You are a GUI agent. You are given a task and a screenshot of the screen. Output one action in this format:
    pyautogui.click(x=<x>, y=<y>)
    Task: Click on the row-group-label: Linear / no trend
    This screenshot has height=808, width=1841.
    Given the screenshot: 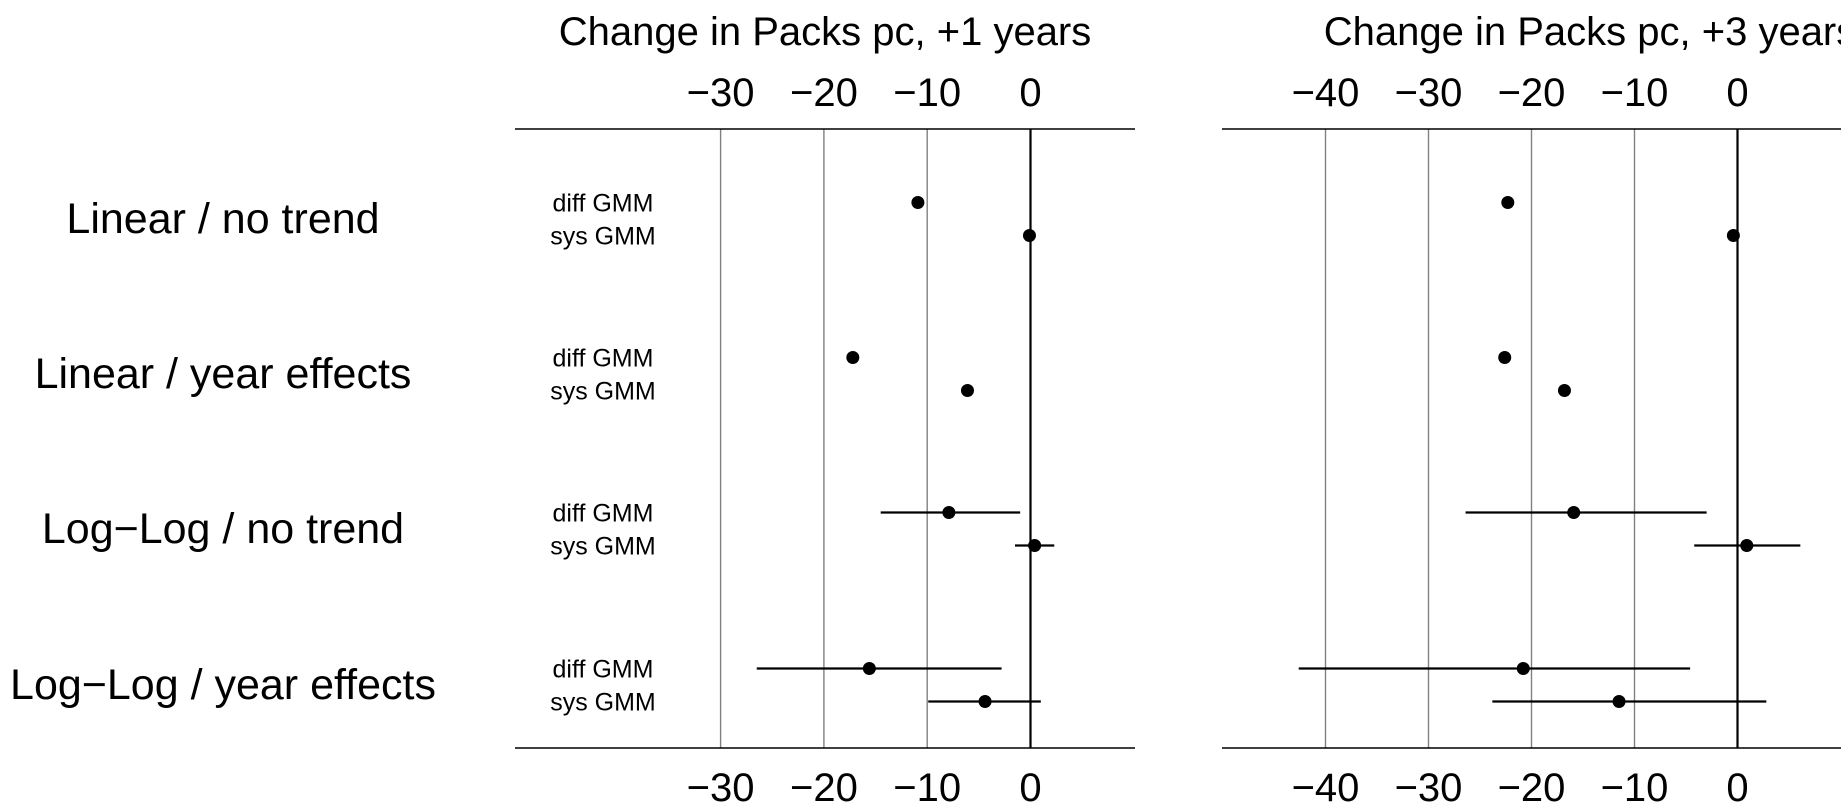 What is the action you would take?
    pyautogui.click(x=222, y=219)
    